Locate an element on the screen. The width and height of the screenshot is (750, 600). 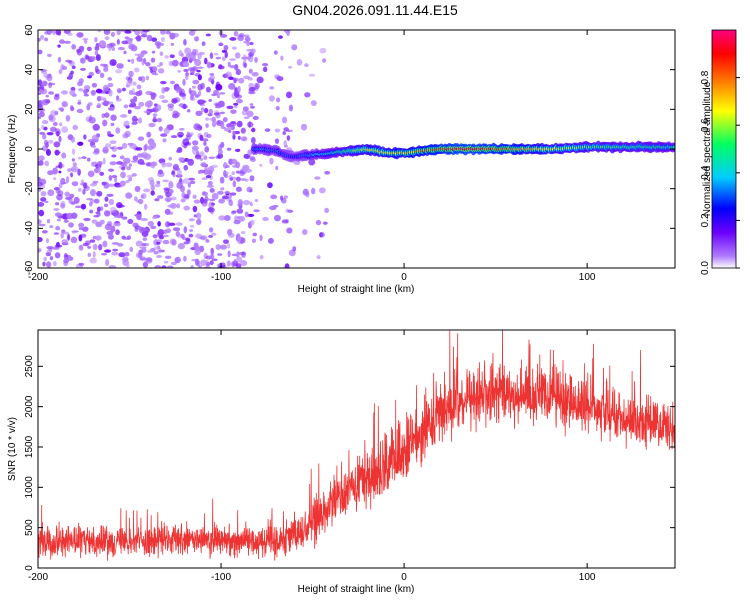
colorbar-tick-label: 0.2 is located at coordinates (705, 220).